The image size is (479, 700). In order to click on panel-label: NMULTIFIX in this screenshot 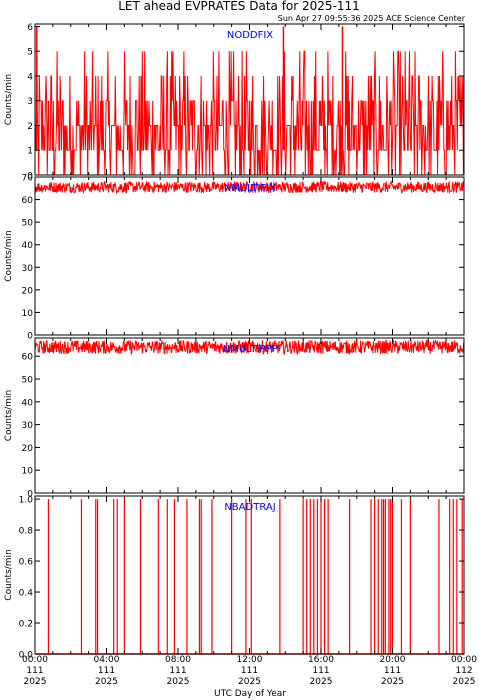, I will do `click(250, 188)`.